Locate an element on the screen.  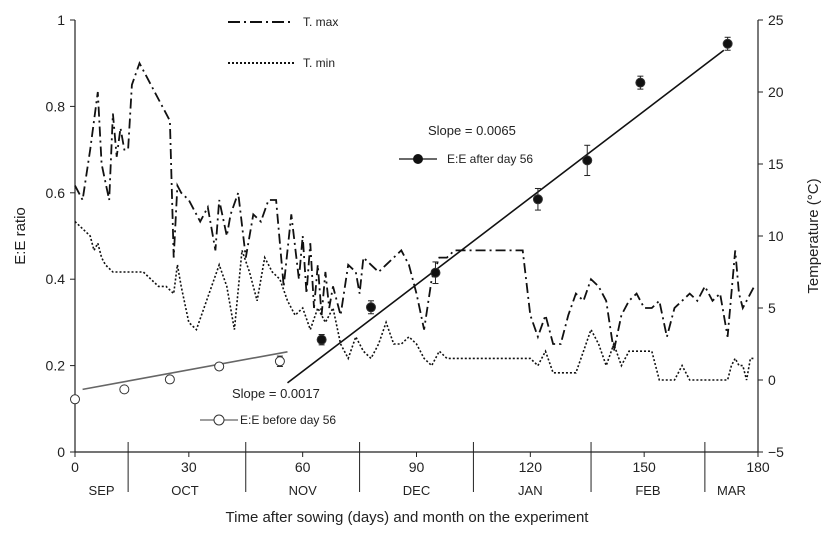
month-label: DEC is located at coordinates (416, 490).